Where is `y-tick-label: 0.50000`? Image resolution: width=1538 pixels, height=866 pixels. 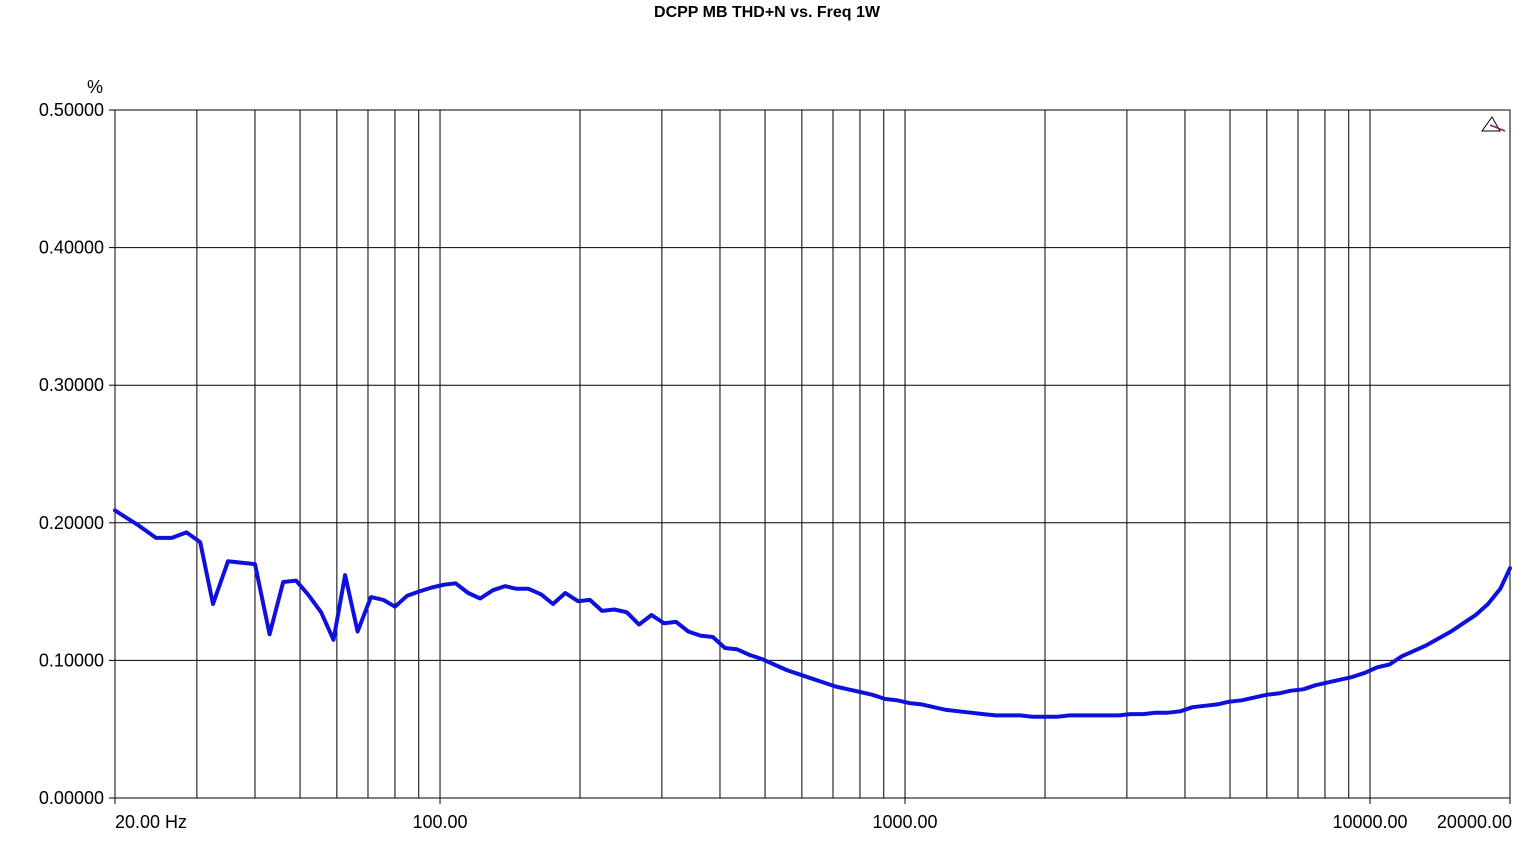
y-tick-label: 0.50000 is located at coordinates (71, 110).